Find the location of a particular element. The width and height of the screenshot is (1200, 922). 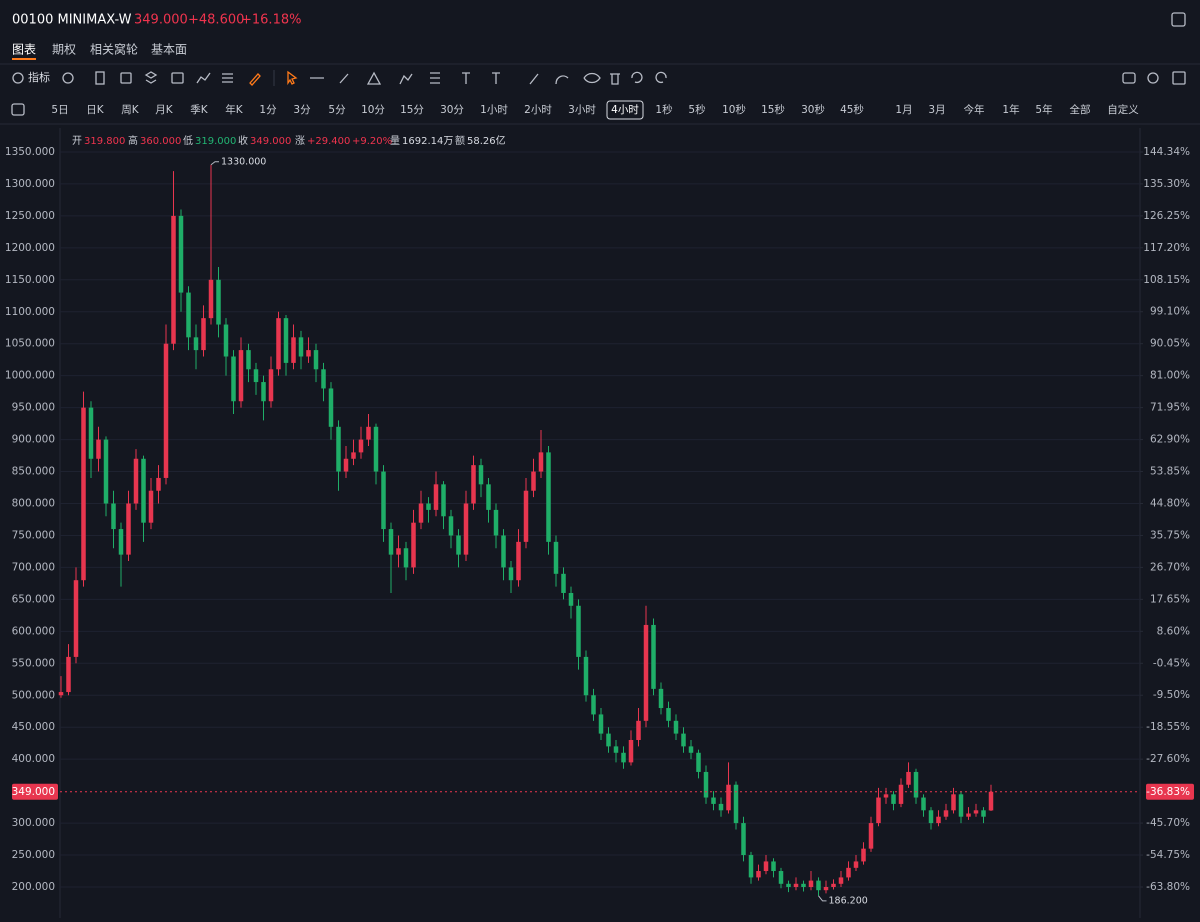

marker-label: 1330.000 is located at coordinates (243, 161).